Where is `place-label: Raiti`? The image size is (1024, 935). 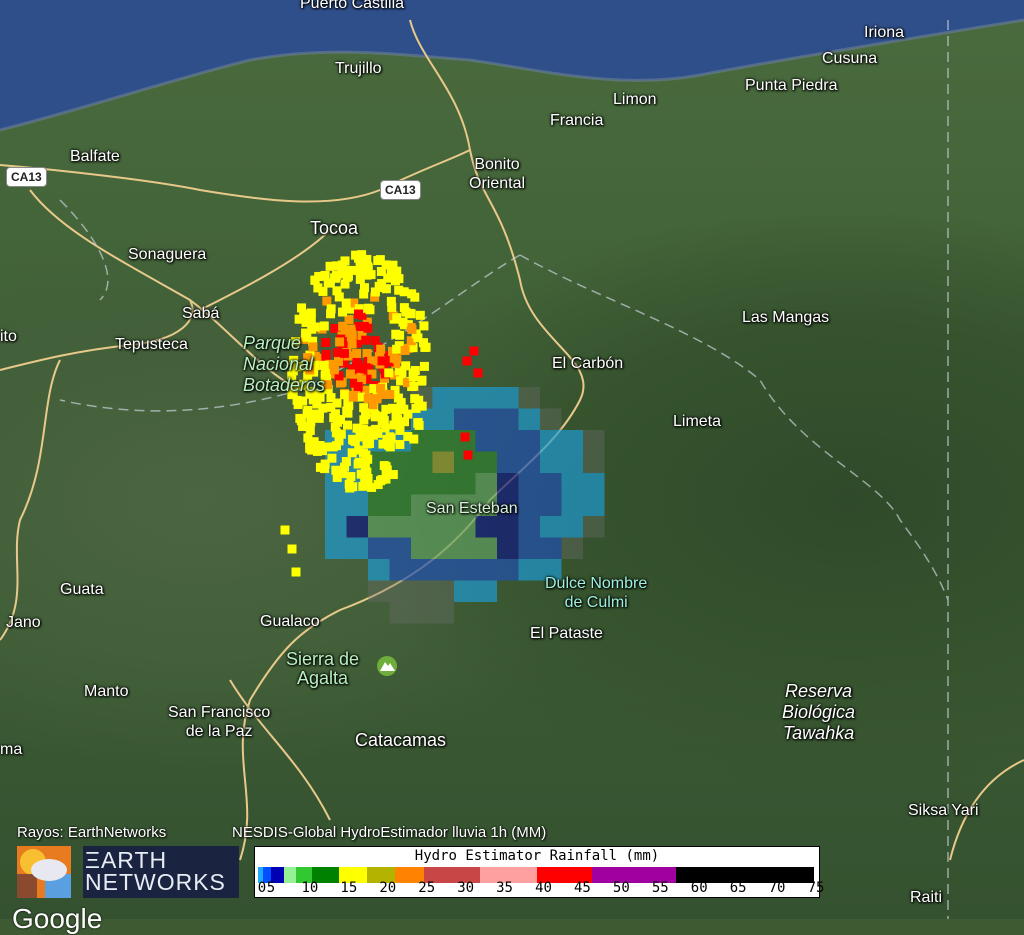
place-label: Raiti is located at coordinates (926, 897).